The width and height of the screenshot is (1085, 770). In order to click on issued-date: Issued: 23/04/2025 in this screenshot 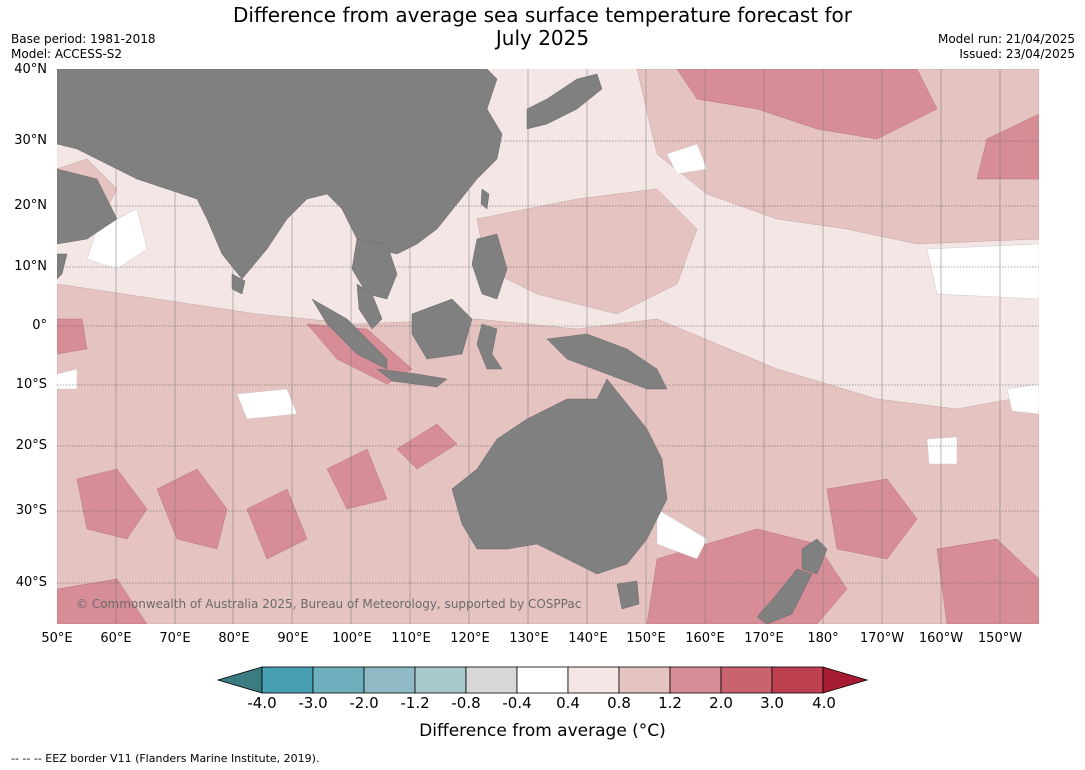, I will do `click(1017, 54)`.